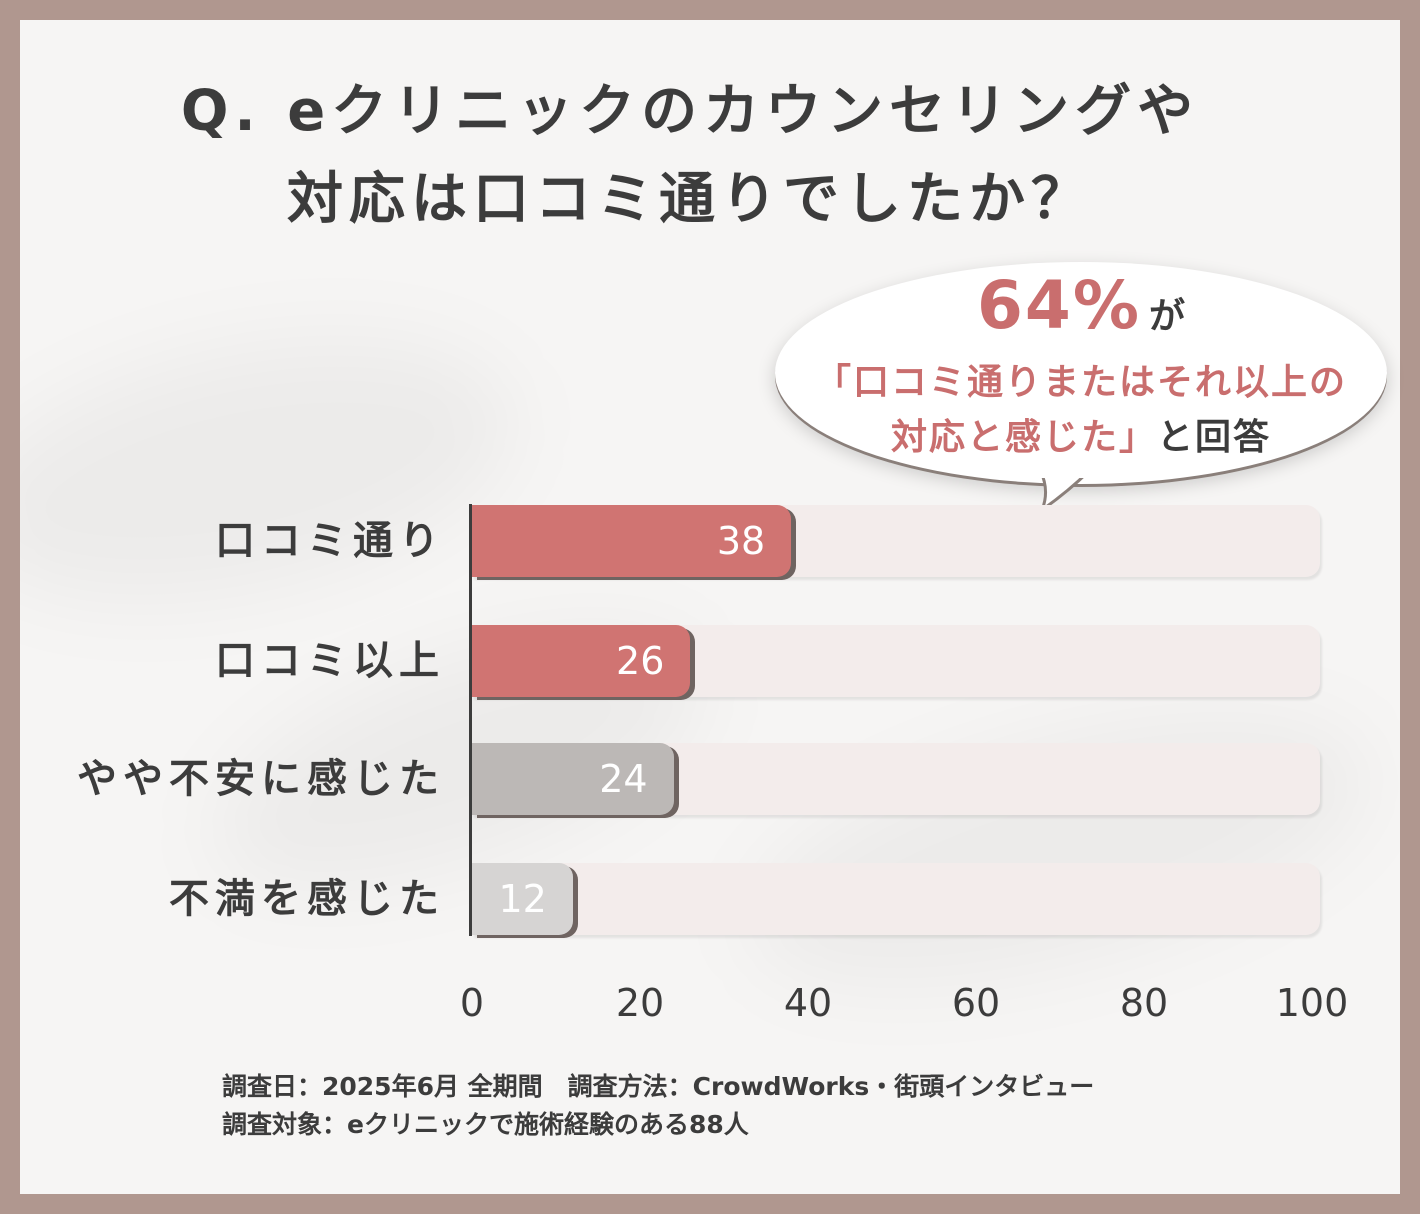  Describe the element at coordinates (640, 661) in the screenshot. I see `bar-value-label: 26` at that location.